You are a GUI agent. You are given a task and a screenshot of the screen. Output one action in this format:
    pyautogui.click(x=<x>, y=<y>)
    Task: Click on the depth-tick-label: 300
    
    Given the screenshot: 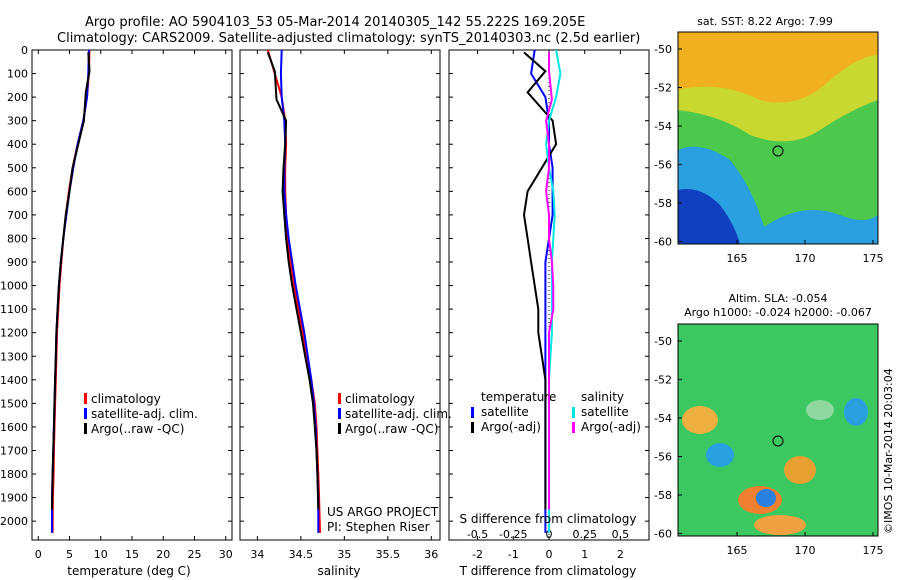 What is the action you would take?
    pyautogui.click(x=17, y=121)
    